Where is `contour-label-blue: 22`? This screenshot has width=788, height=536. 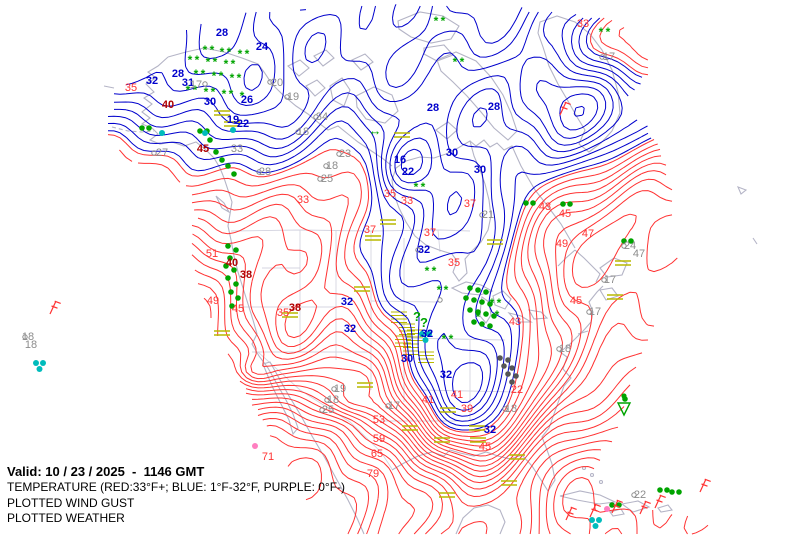 contour-label-blue: 22 is located at coordinates (243, 124).